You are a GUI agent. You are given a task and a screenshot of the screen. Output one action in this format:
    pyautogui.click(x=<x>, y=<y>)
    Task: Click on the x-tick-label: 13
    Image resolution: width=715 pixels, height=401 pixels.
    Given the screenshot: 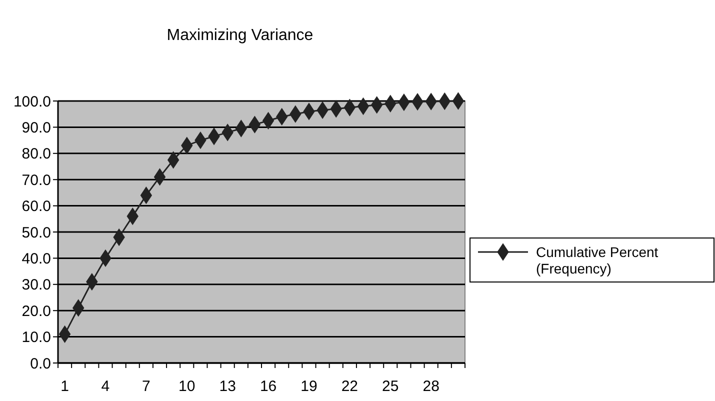 What is the action you would take?
    pyautogui.click(x=227, y=386)
    